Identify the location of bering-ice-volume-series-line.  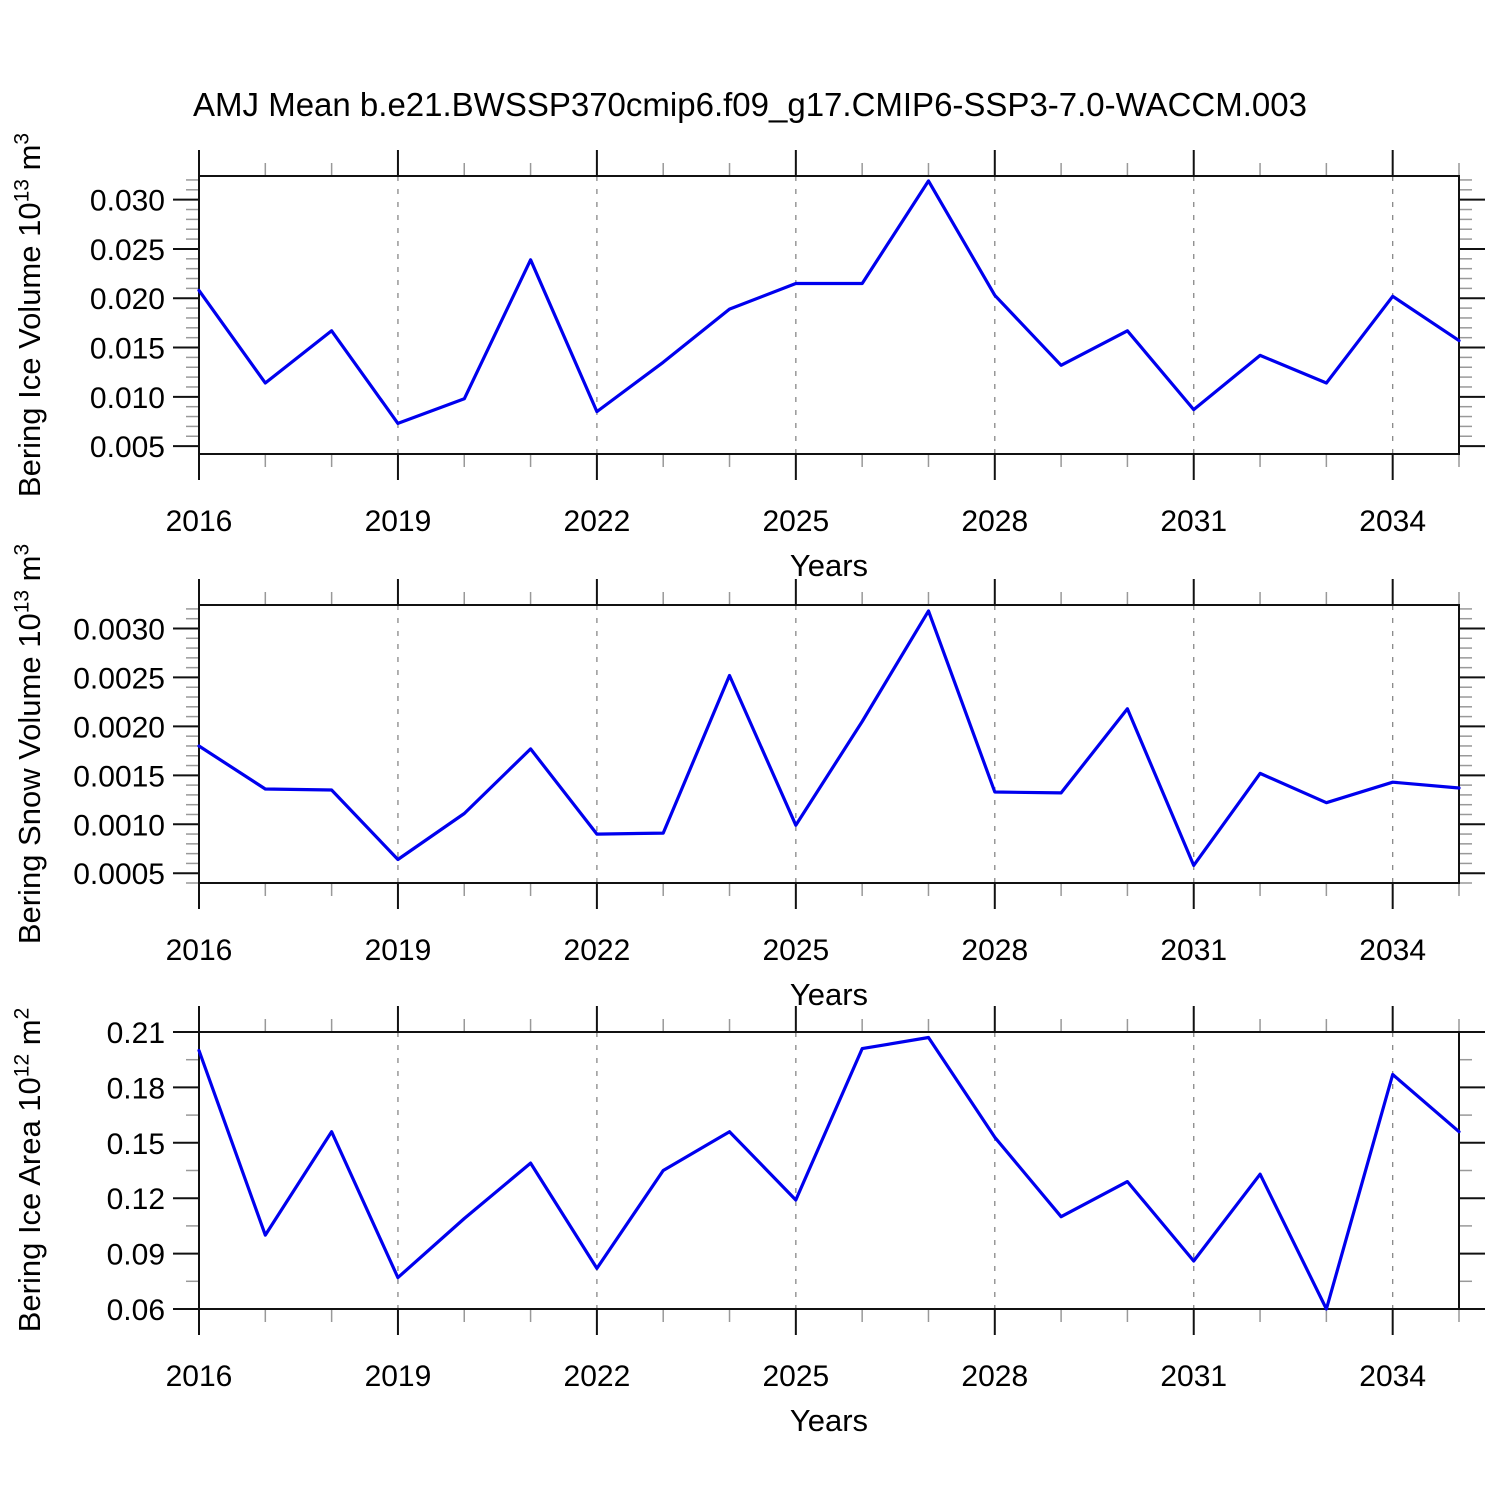
(829, 302).